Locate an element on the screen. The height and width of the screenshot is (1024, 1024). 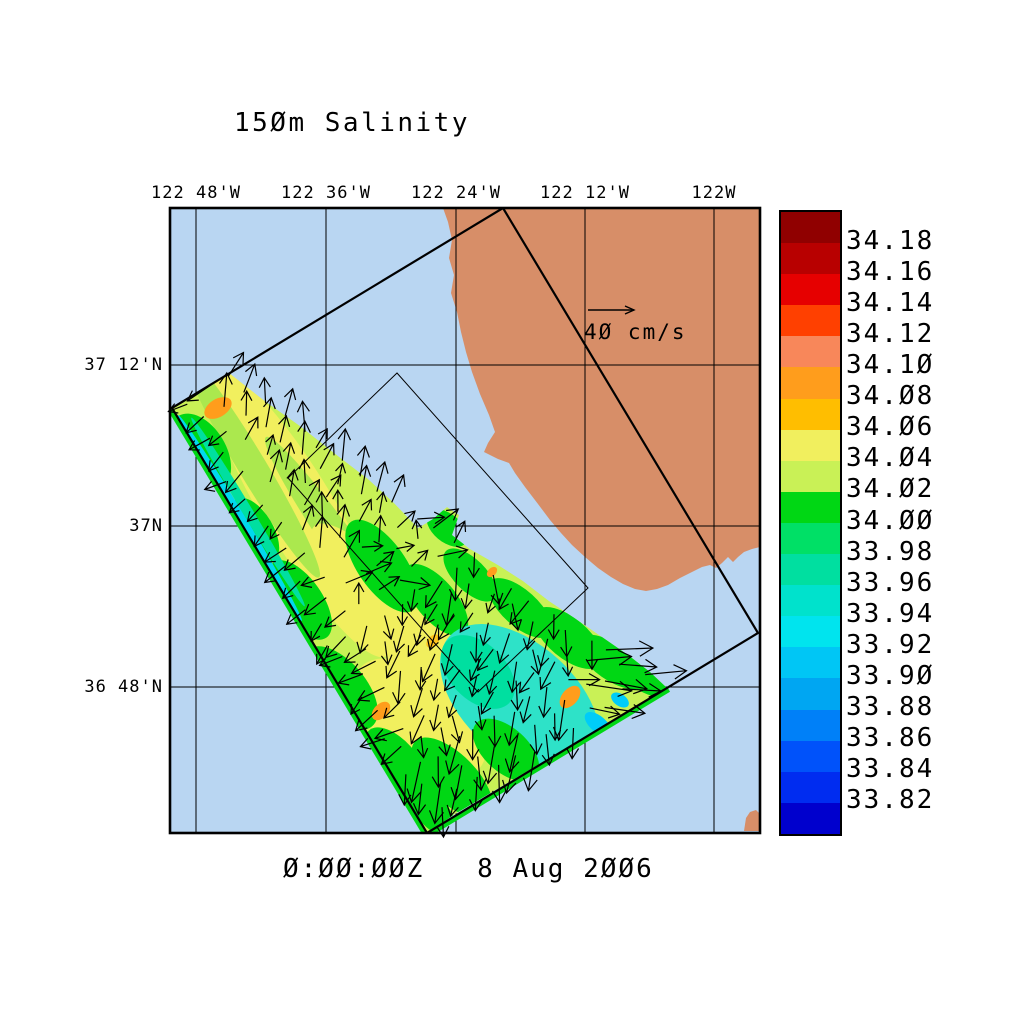
reference-vector-arrow is located at coordinates (612, 310).